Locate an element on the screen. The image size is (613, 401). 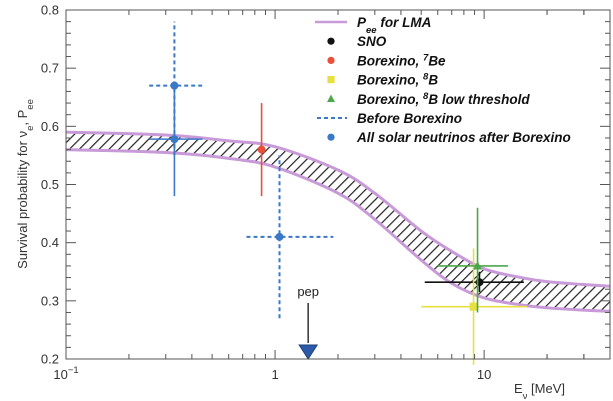
series-borexino-8b is located at coordinates (474, 306).